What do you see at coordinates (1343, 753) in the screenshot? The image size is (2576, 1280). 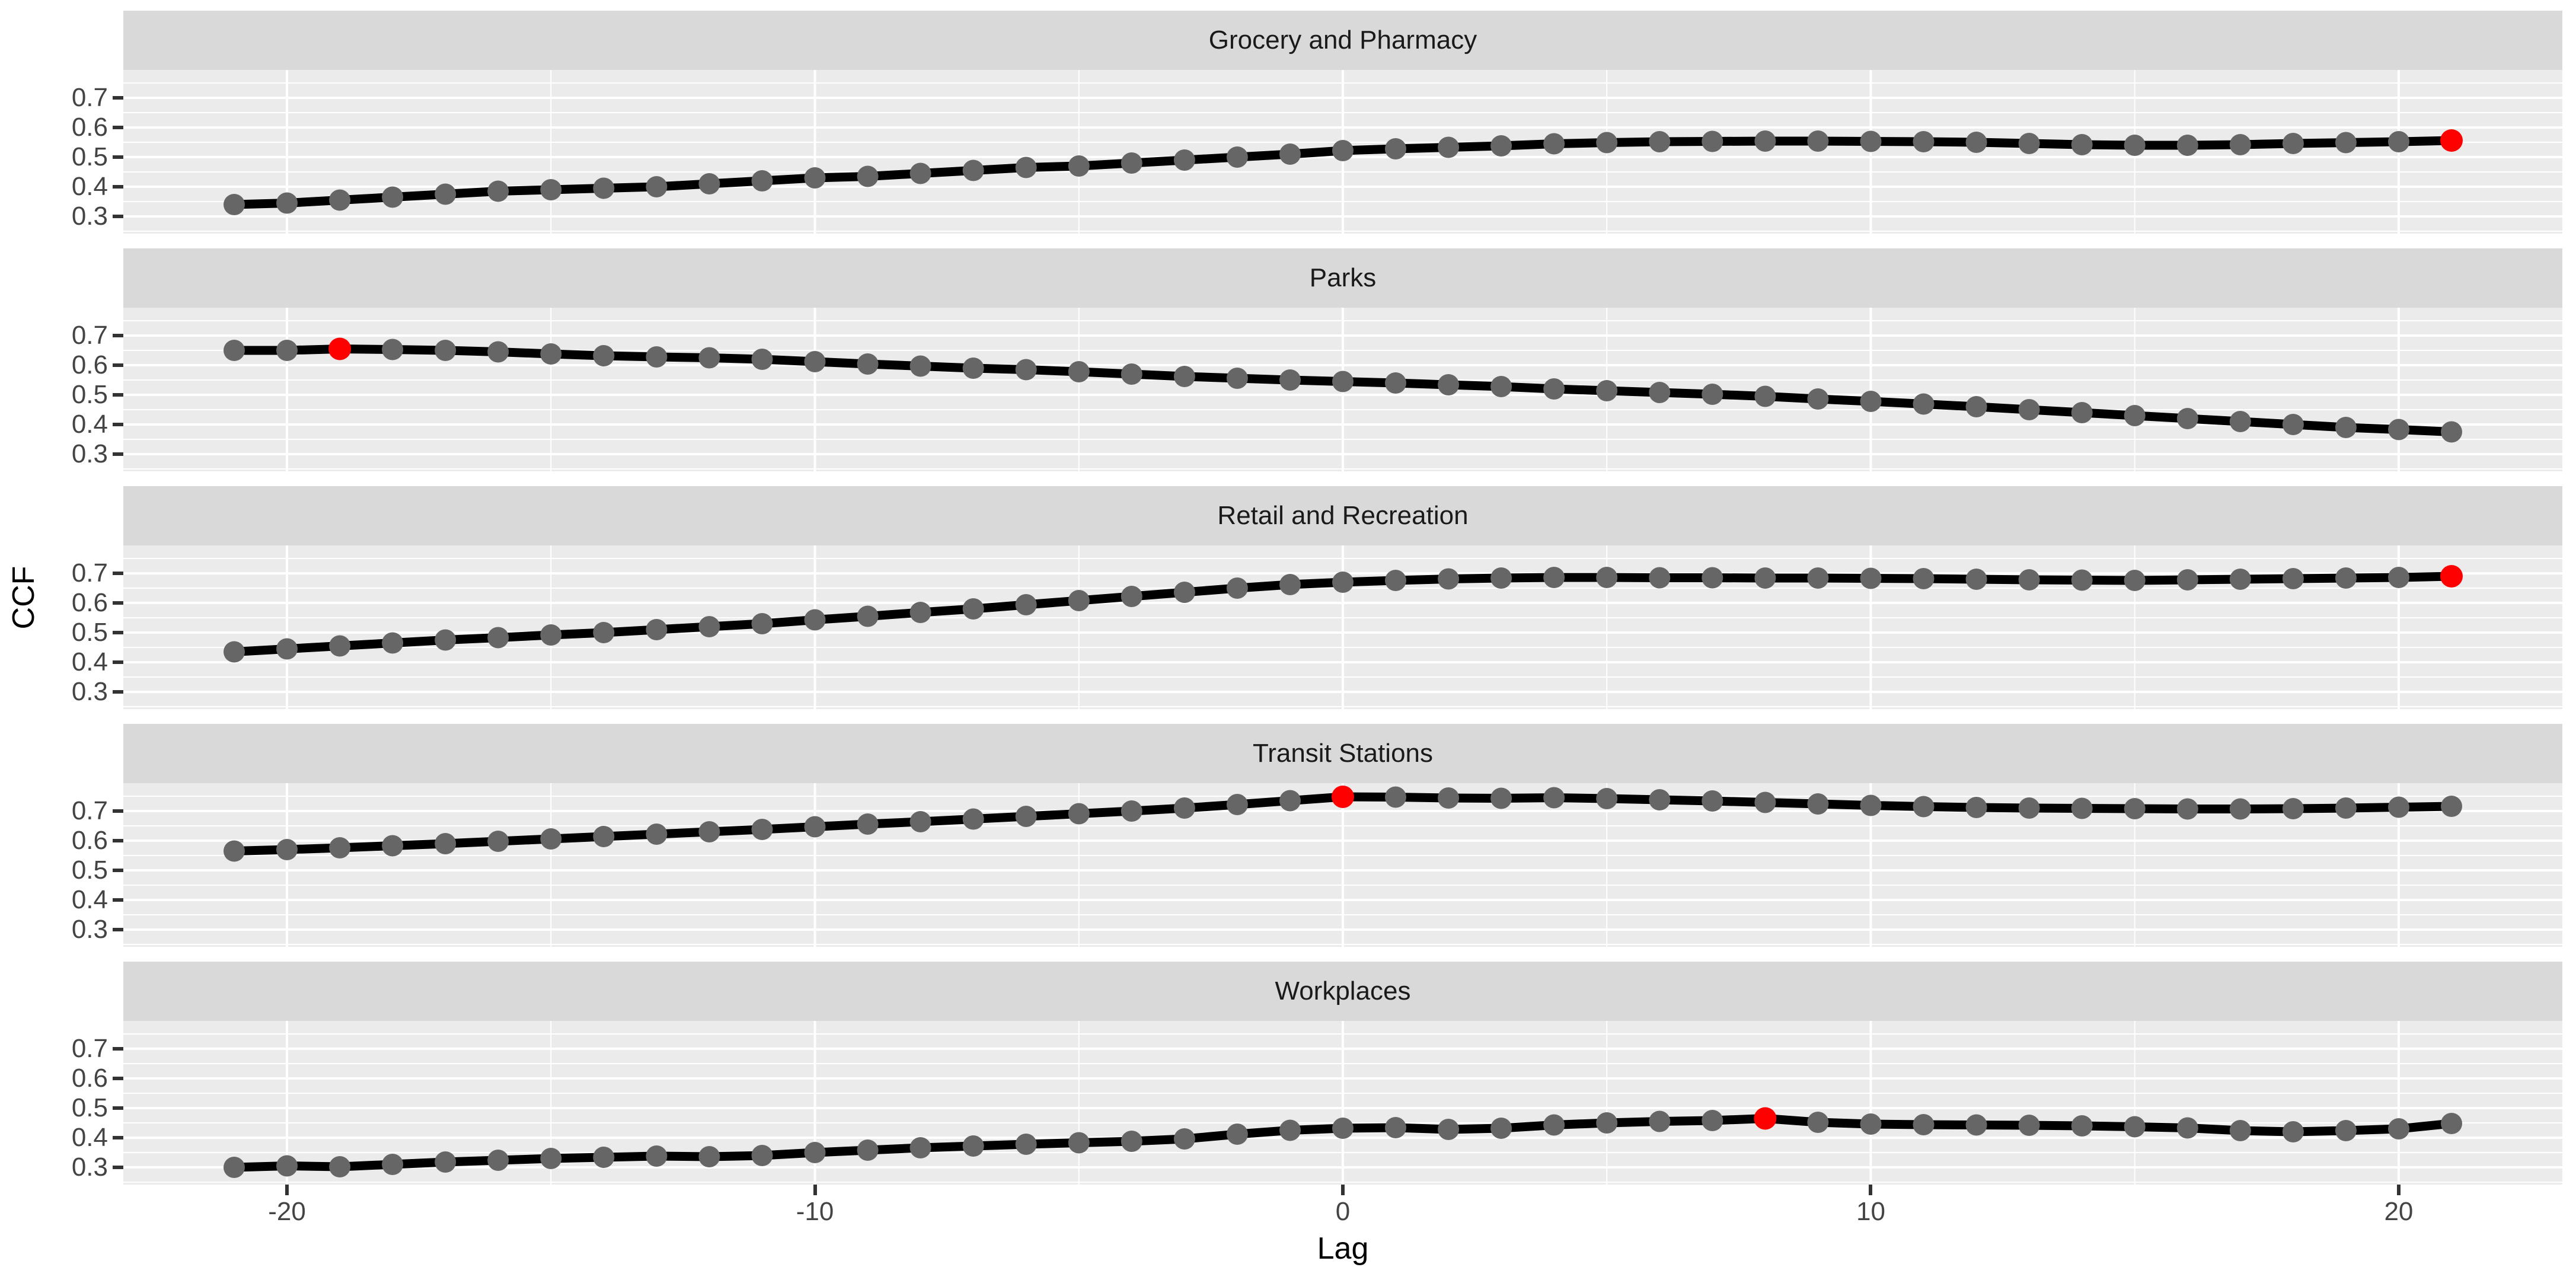 I see `facet-title: Transit Stations` at bounding box center [1343, 753].